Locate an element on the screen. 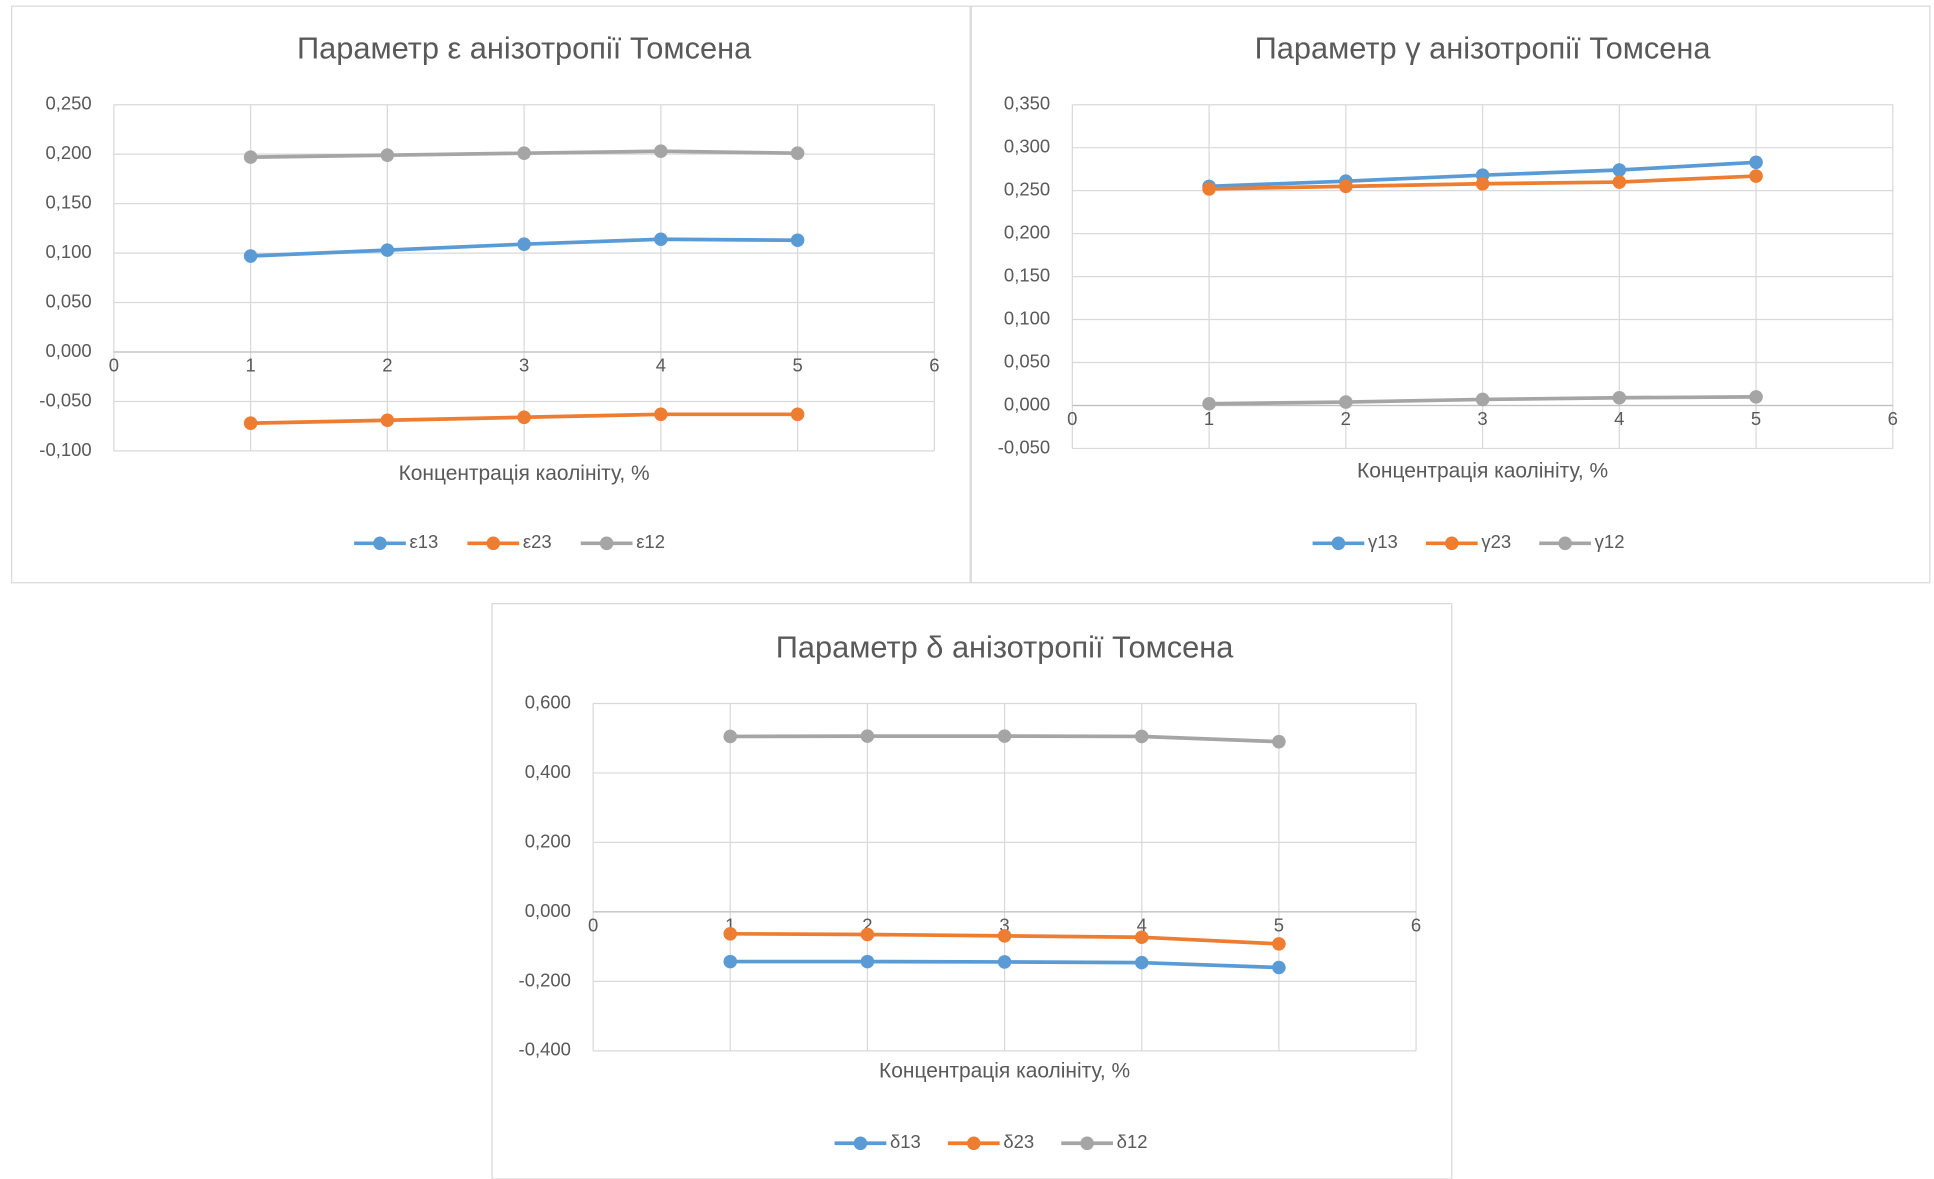 The height and width of the screenshot is (1179, 1934). legend-label: ε13 is located at coordinates (424, 541).